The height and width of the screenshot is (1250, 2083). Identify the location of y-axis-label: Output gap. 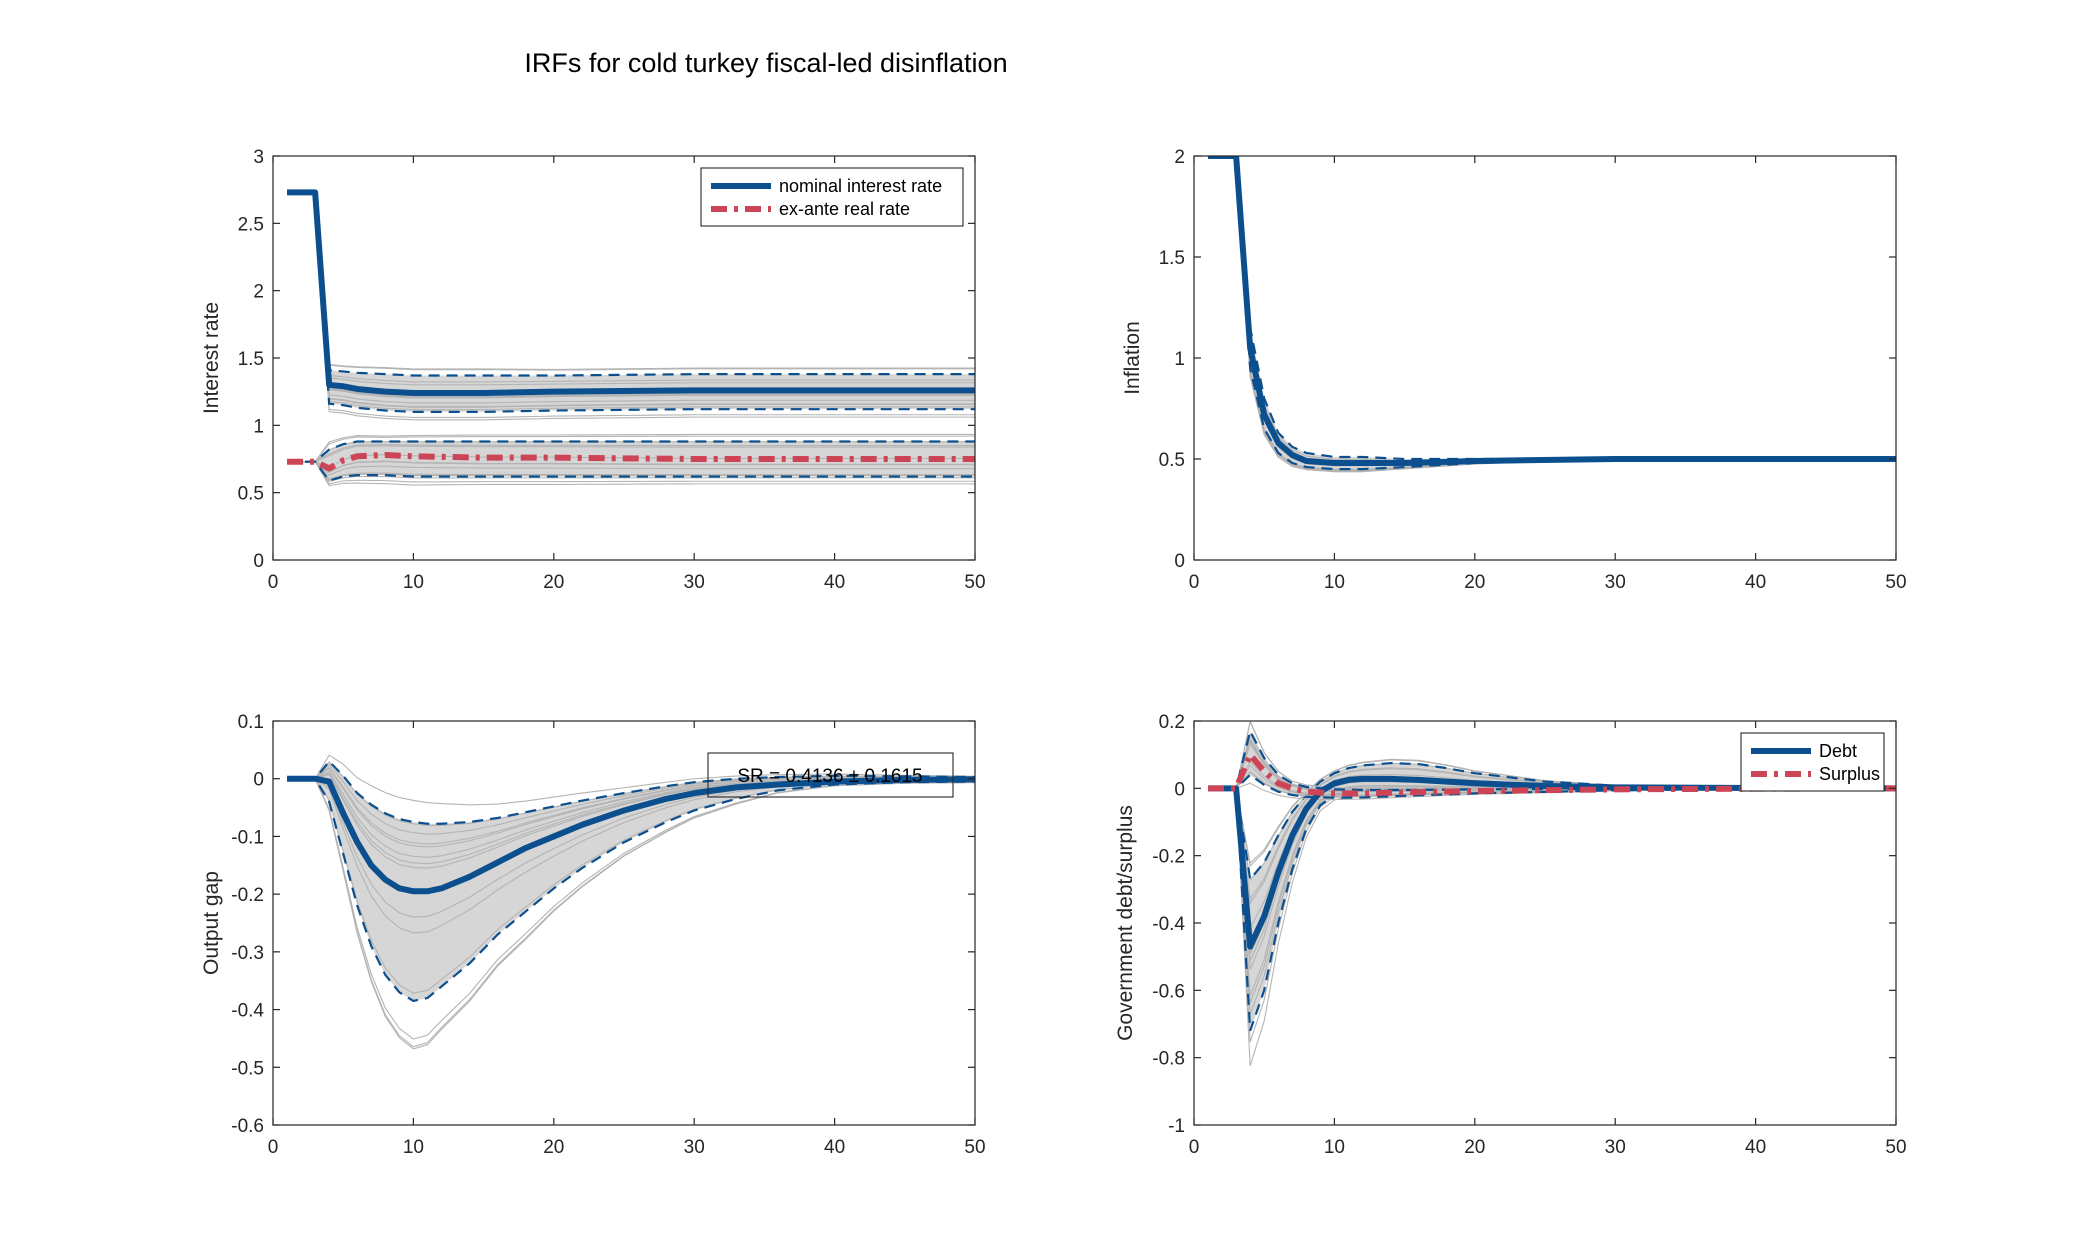
(211, 923).